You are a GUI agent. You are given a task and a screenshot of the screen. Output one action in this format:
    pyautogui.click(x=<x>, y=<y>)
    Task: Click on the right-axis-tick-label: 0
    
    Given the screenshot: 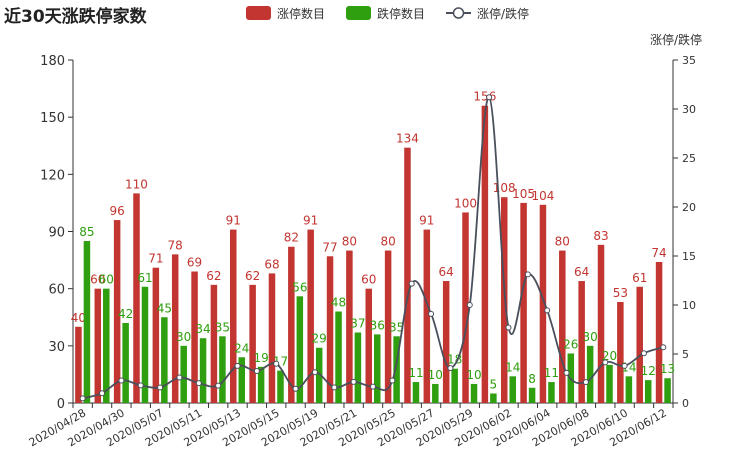 What is the action you would take?
    pyautogui.click(x=685, y=403)
    